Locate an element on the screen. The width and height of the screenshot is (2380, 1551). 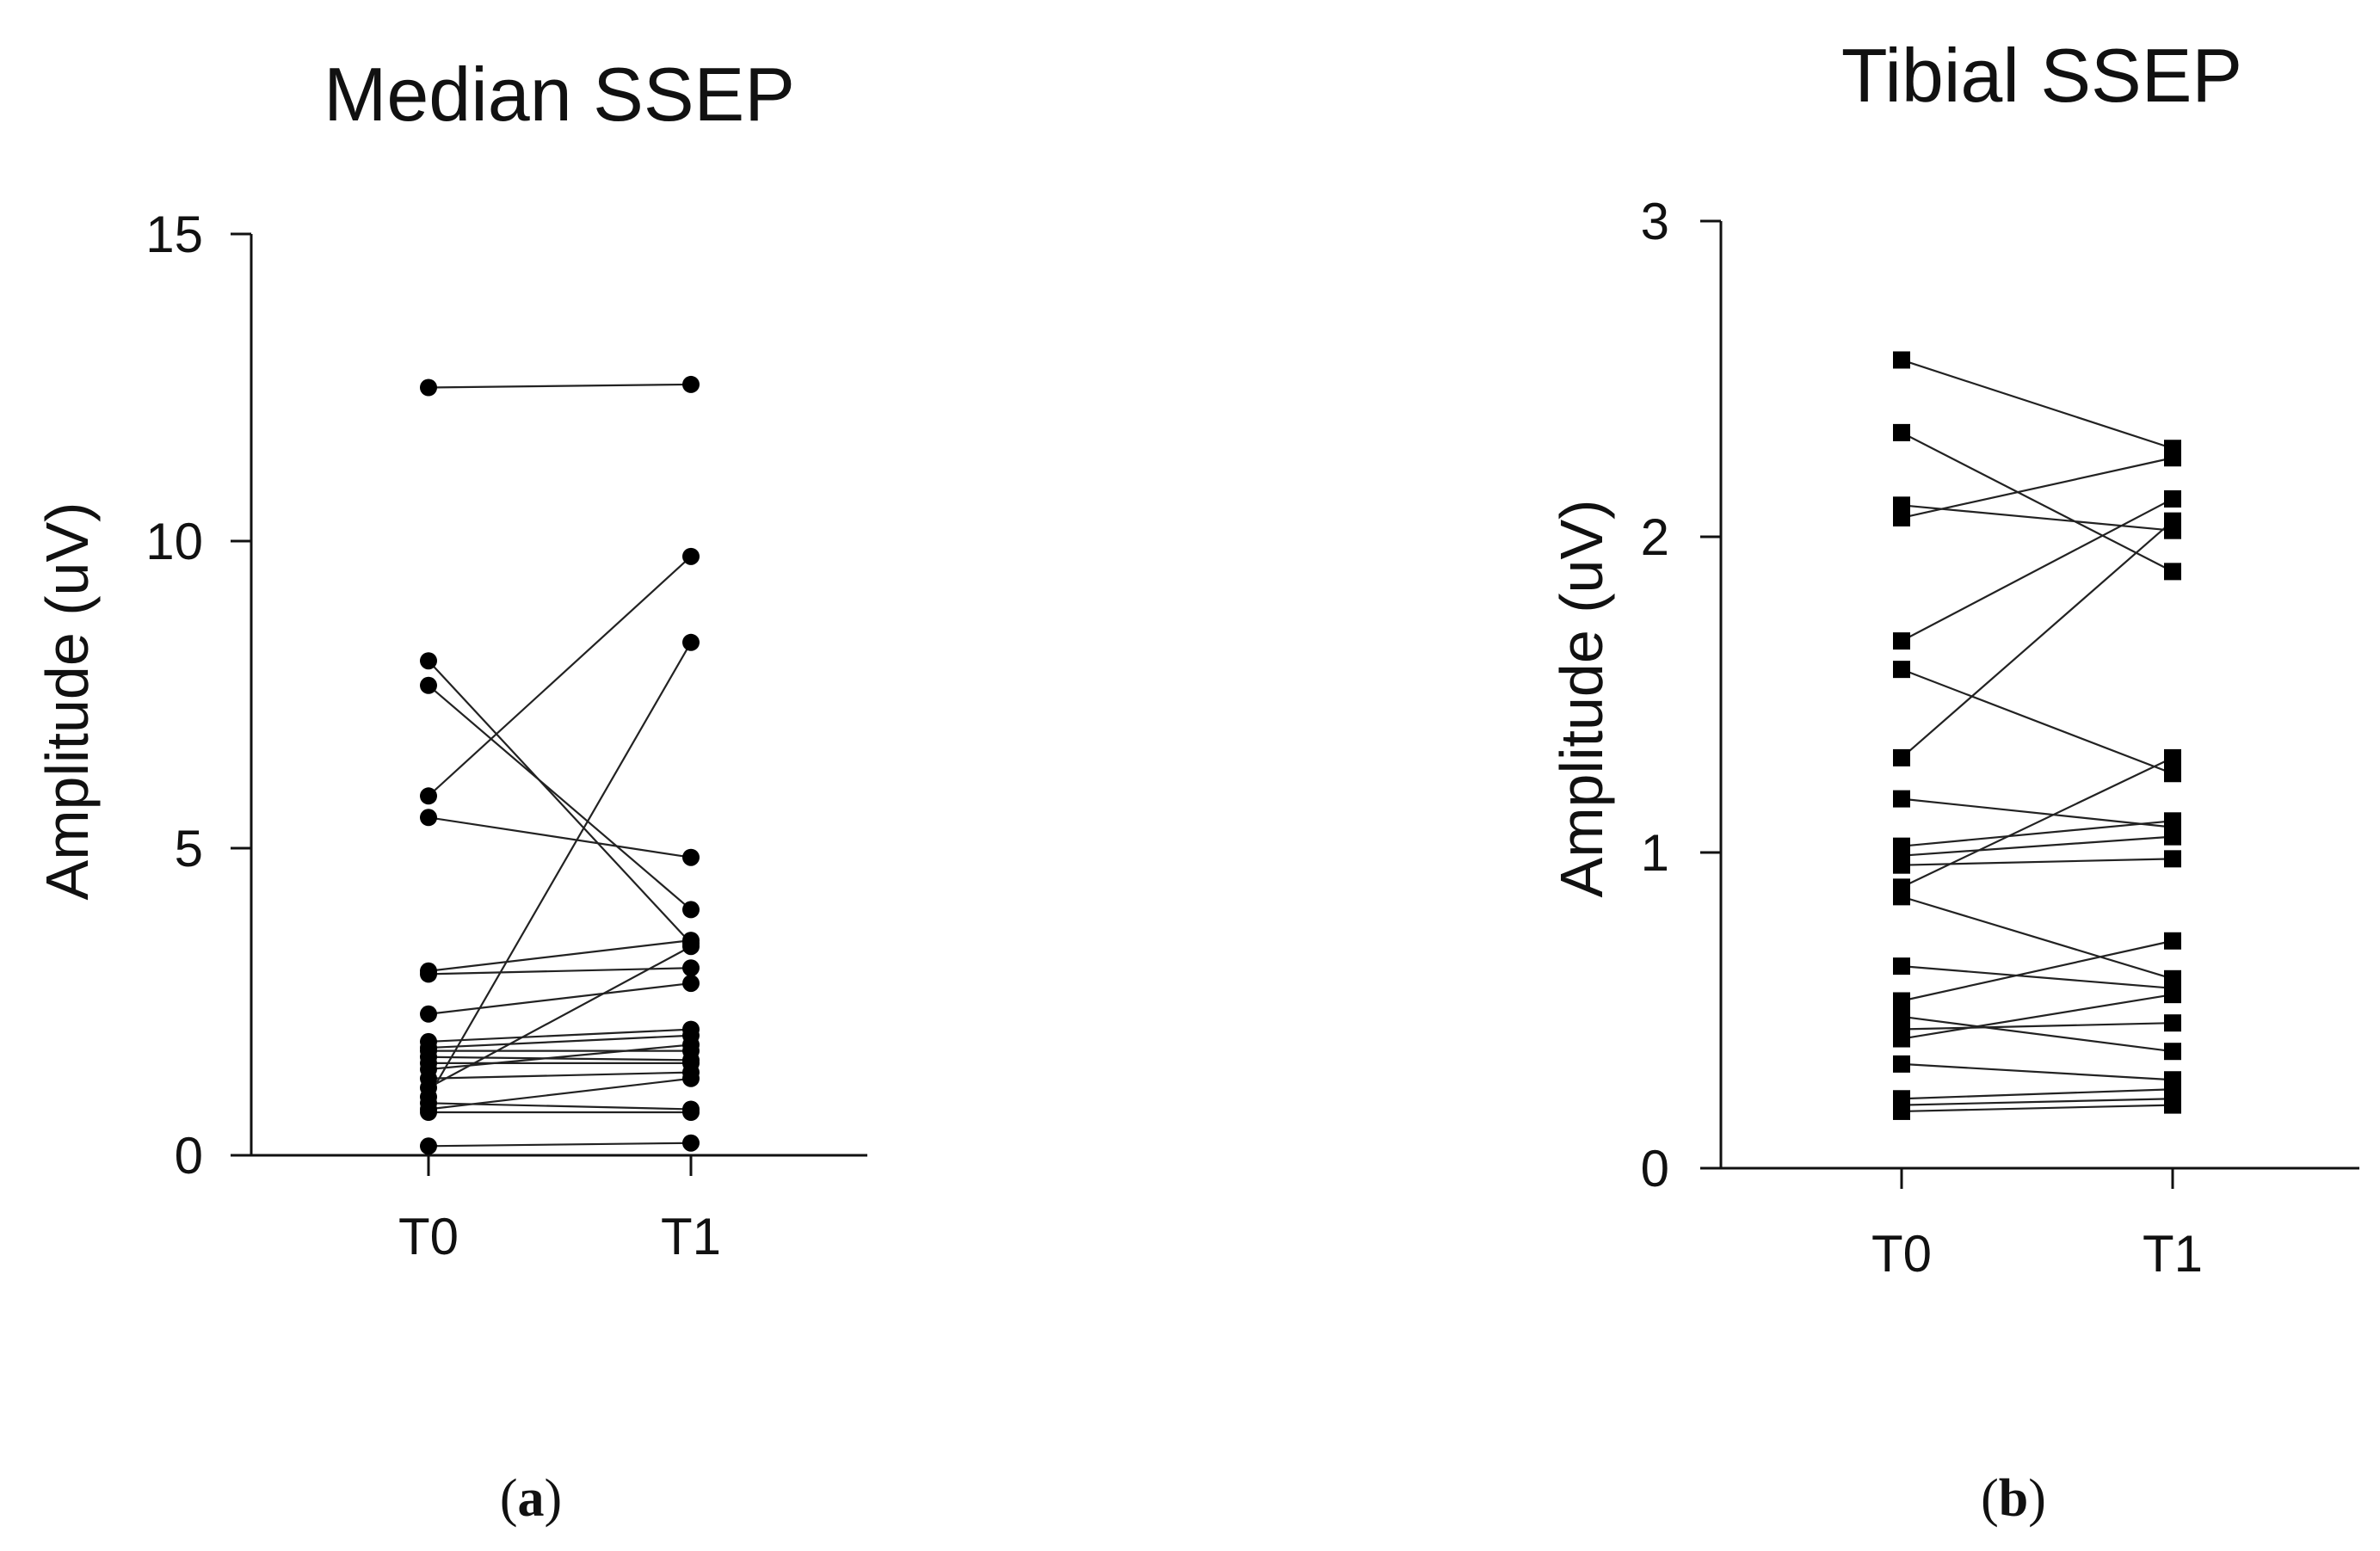
y-tick-label: 2 is located at coordinates (1655, 537).